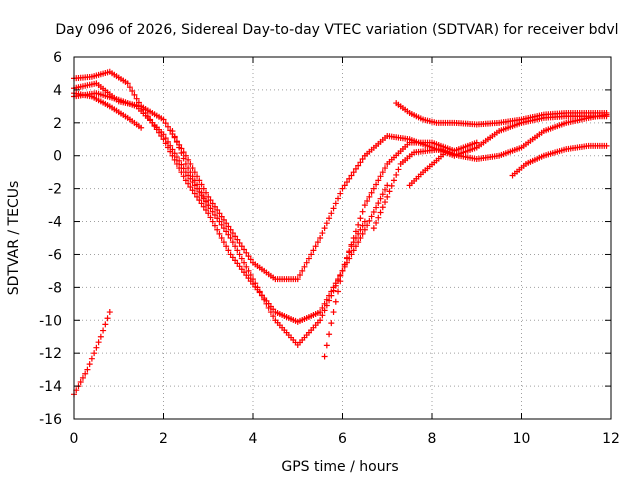 Image resolution: width=640 pixels, height=480 pixels. Describe the element at coordinates (50, 420) in the screenshot. I see `y-tick-label: -16` at that location.